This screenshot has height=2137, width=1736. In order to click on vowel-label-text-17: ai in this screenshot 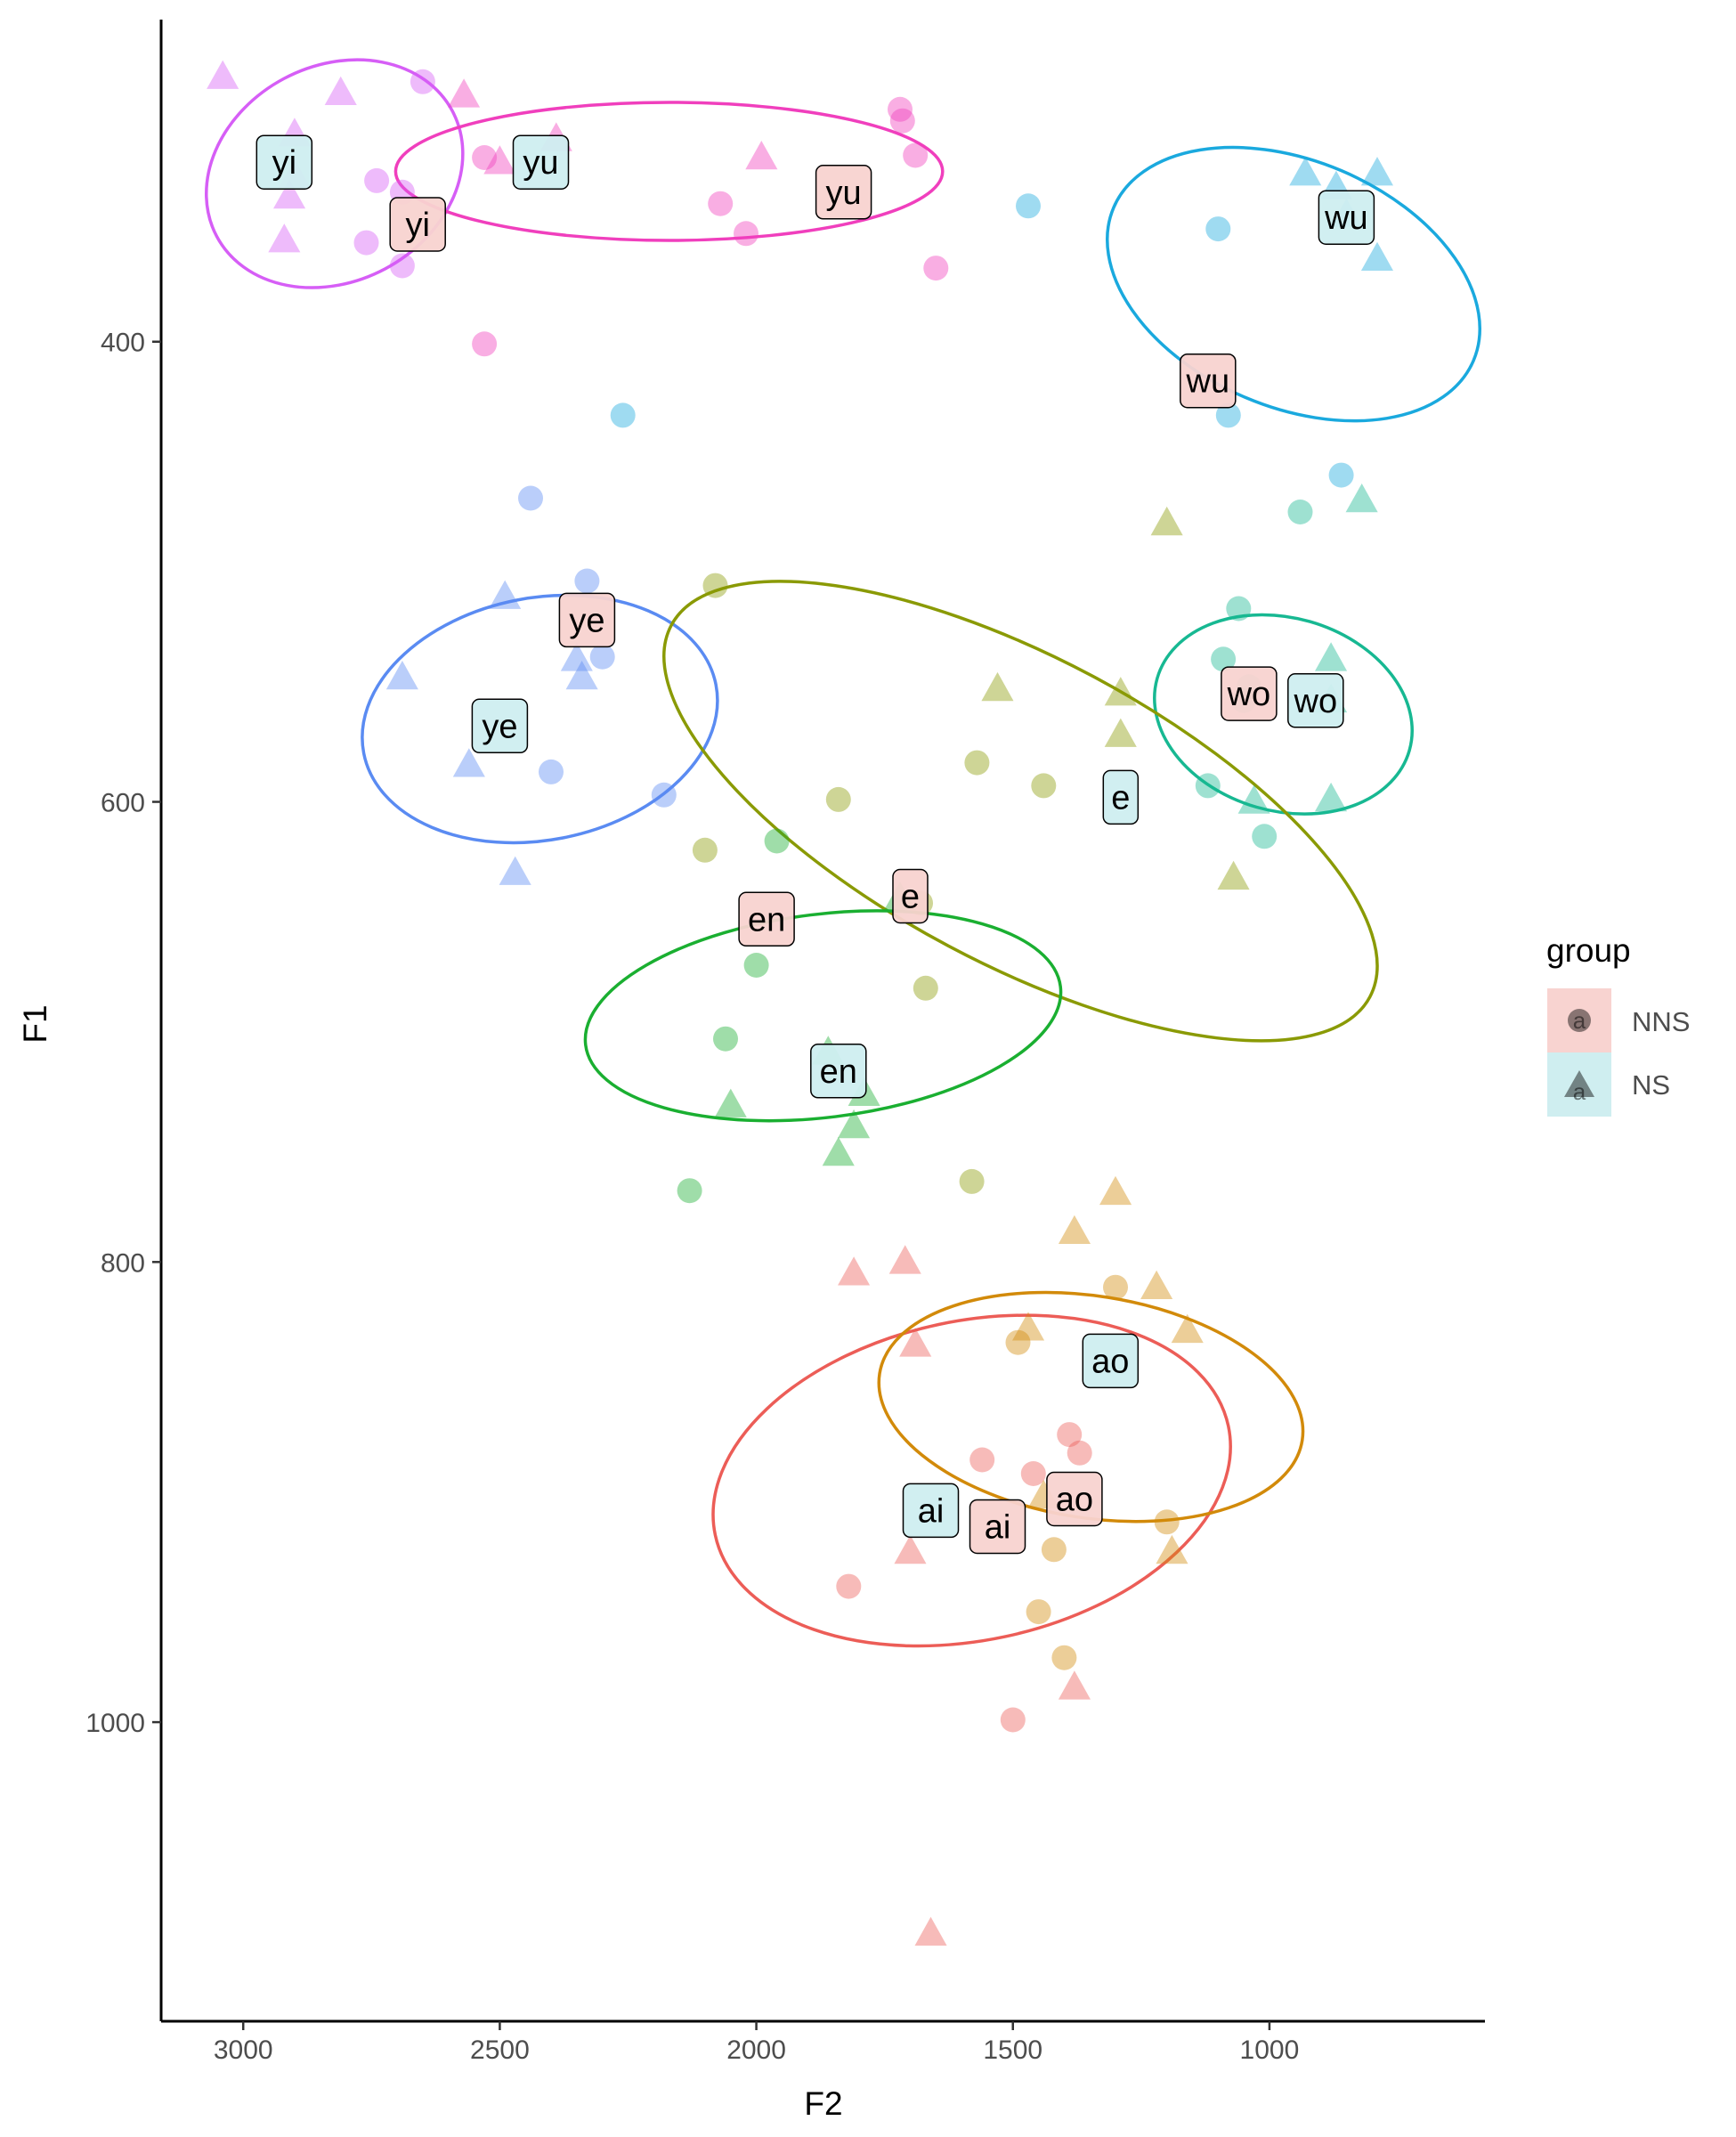, I will do `click(998, 1528)`.